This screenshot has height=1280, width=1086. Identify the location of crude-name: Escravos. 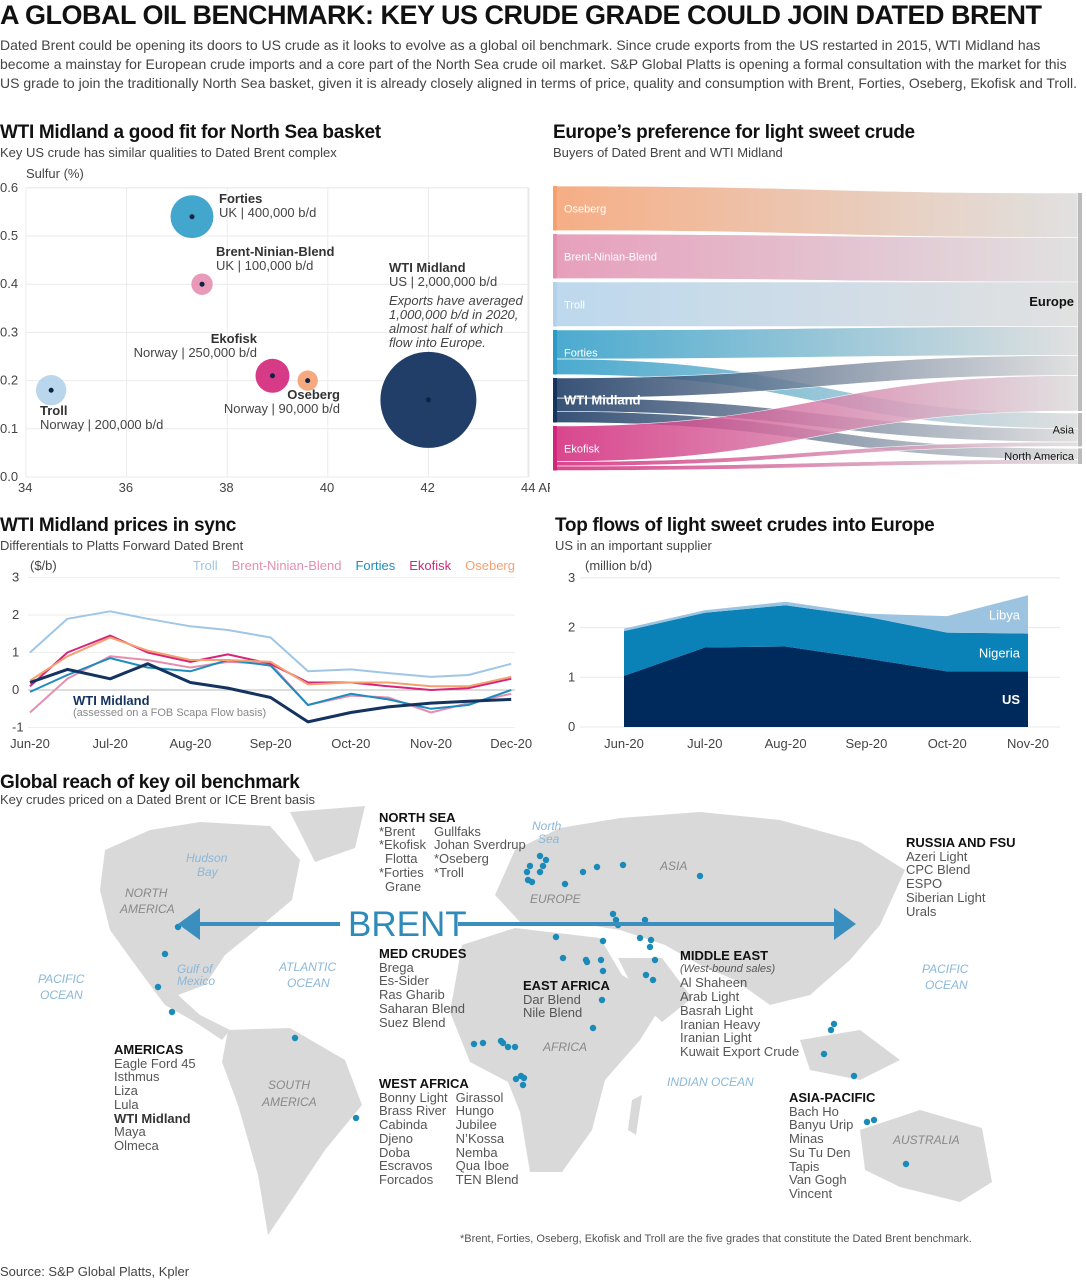
(406, 1166).